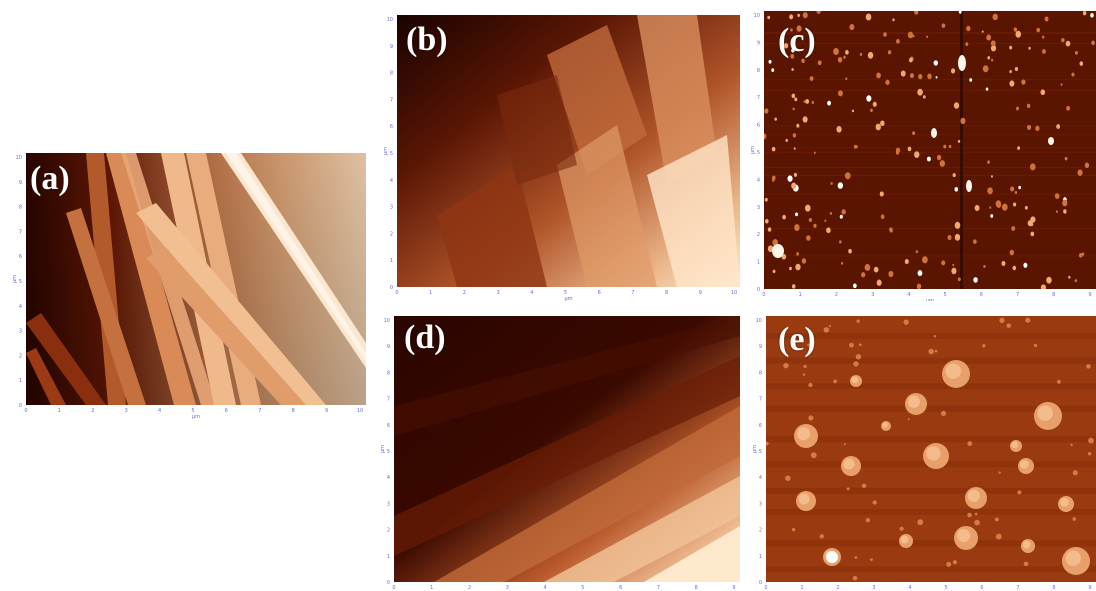 The height and width of the screenshot is (591, 1096). I want to click on afm-image-b, so click(568, 151).